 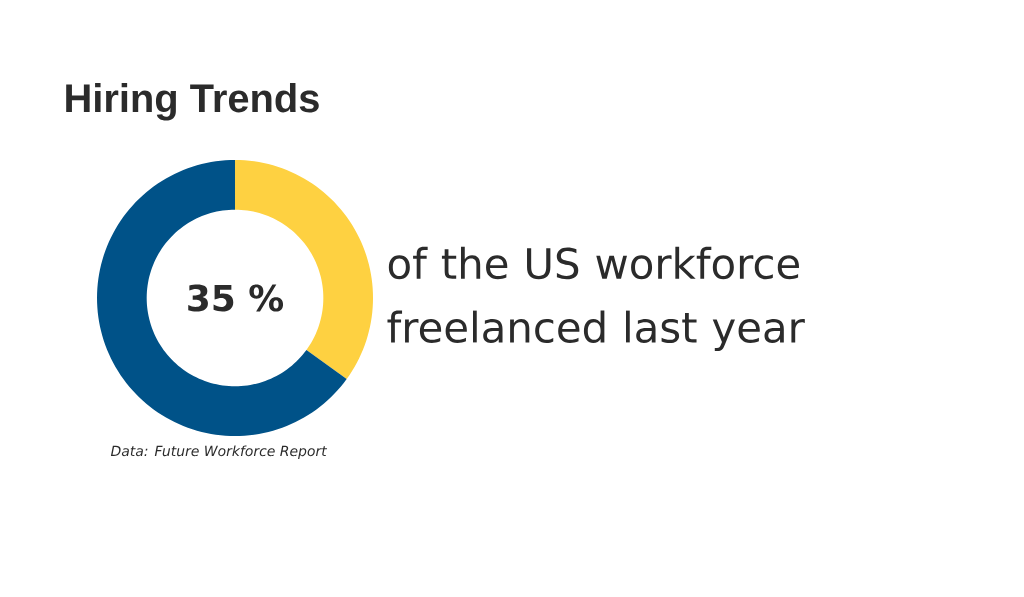 I want to click on text: Data: Future Workforce Report, so click(x=219, y=452).